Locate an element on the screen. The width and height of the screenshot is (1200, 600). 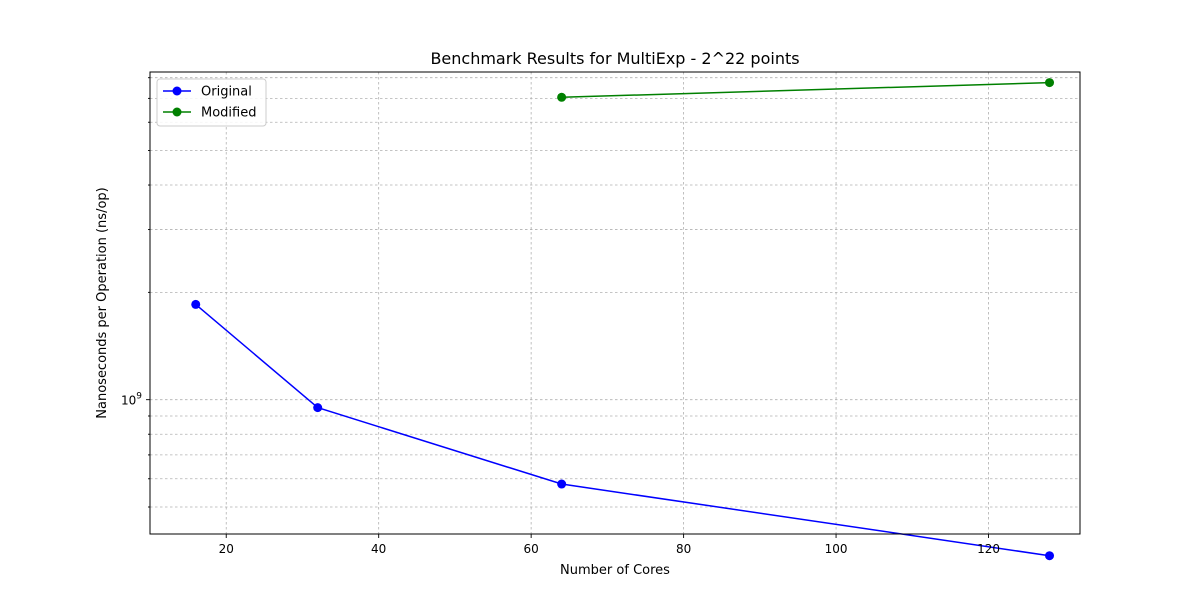
x-tick-label: 40 is located at coordinates (378, 549).